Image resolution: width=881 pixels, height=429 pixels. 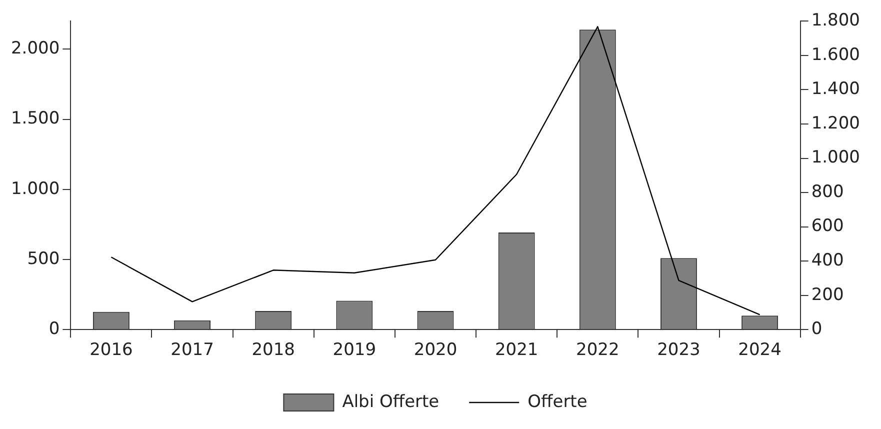 I want to click on y-tick-label: 1.000, so click(x=35, y=188).